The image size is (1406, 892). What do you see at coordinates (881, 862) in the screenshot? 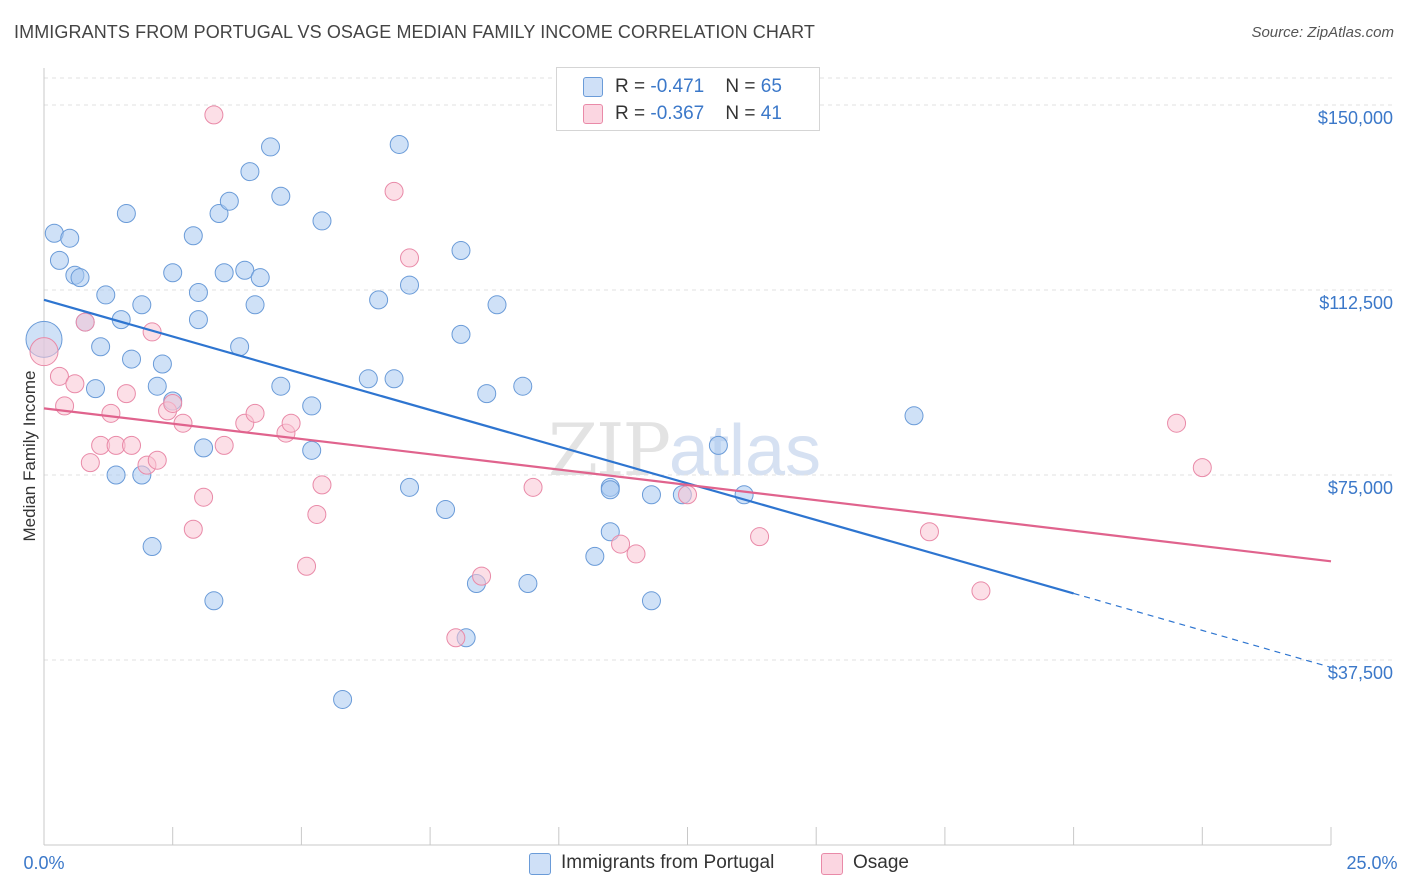
I see `bottom-legend-label-osage: Osage` at bounding box center [881, 862].